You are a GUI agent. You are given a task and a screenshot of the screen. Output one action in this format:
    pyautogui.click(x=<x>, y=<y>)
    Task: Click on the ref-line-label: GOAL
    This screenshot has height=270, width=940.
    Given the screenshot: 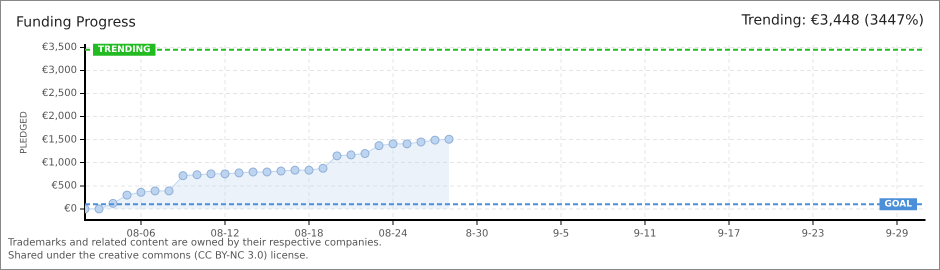 What is the action you would take?
    pyautogui.click(x=898, y=205)
    